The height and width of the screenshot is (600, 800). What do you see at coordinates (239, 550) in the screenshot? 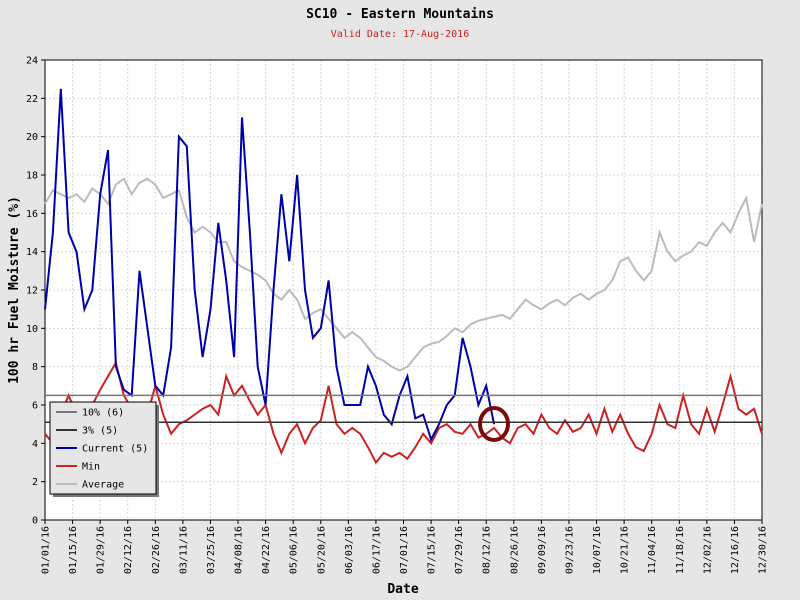
I see `x-tick-label: 04/08/16` at bounding box center [239, 550].